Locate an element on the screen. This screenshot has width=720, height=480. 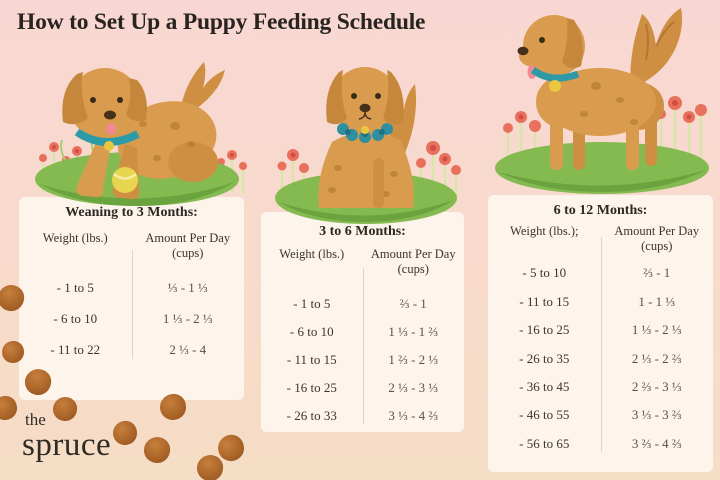
amount-value: 3 ⅓ - 4 ⅔ is located at coordinates (413, 416).